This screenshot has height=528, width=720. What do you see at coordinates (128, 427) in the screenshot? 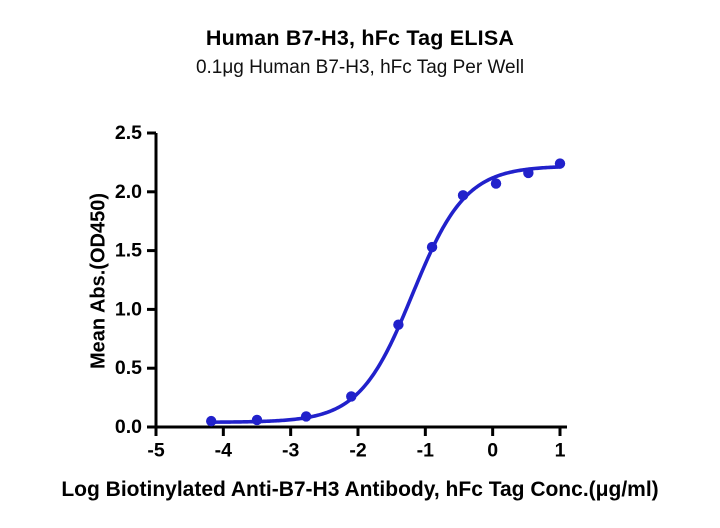
I see `y-tick-label: 0.0` at bounding box center [128, 427].